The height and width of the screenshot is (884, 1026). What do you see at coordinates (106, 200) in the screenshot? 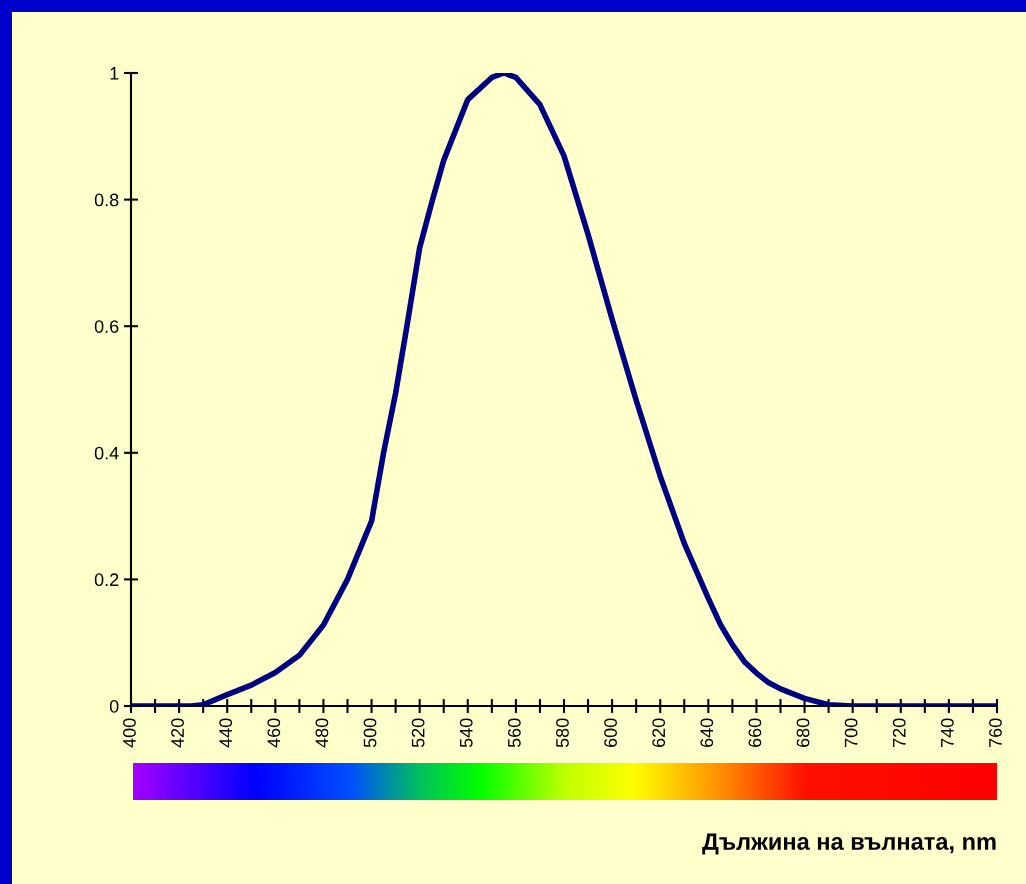
I see `y-tick-label: 0.8` at bounding box center [106, 200].